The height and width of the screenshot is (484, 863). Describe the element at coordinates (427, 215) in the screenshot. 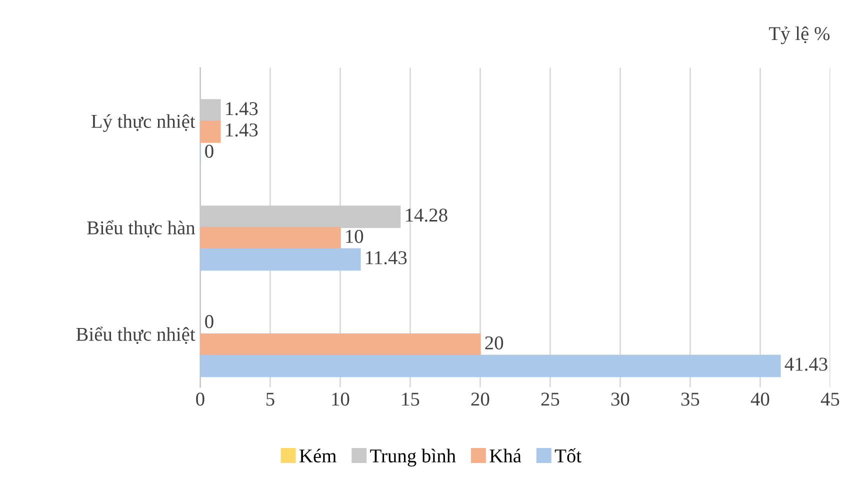

I see `data-label: 14.28` at that location.